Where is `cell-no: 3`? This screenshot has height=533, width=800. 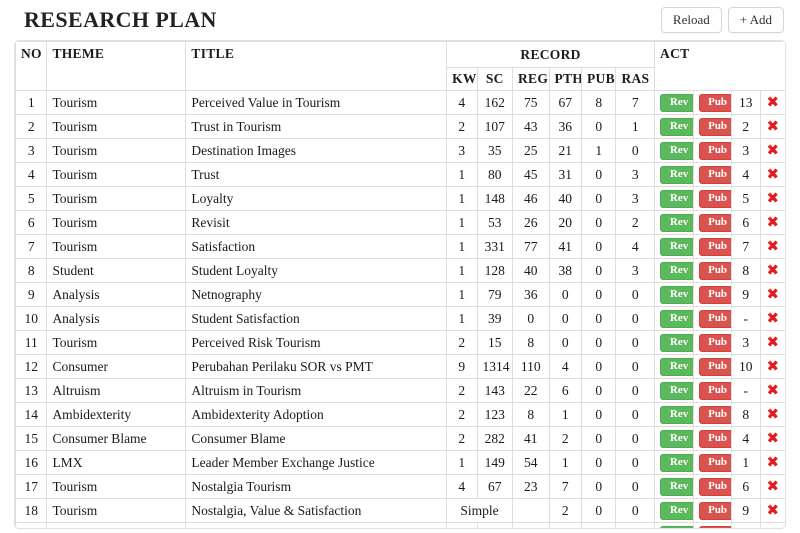 cell-no: 3 is located at coordinates (31, 150).